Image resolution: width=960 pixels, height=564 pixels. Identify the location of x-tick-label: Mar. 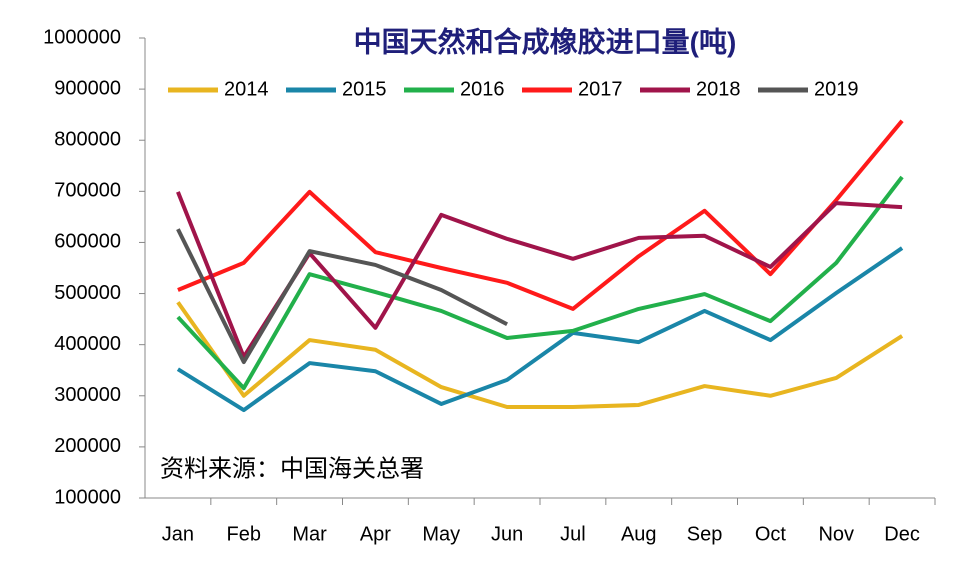
(309, 534).